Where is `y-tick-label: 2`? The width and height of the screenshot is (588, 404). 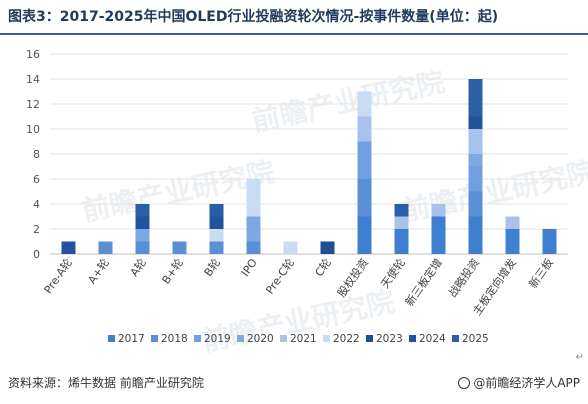
y-tick-label: 2 is located at coordinates (36, 229).